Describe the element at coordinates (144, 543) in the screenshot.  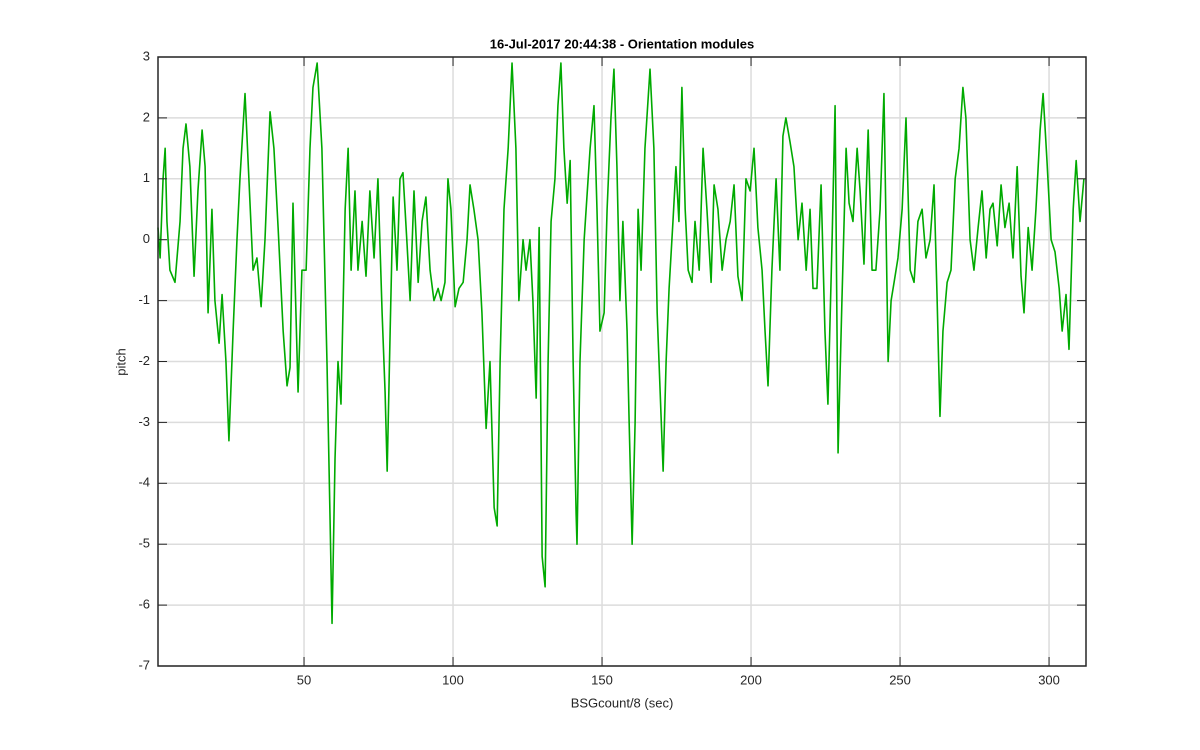
I see `y-tick-label: -5` at that location.